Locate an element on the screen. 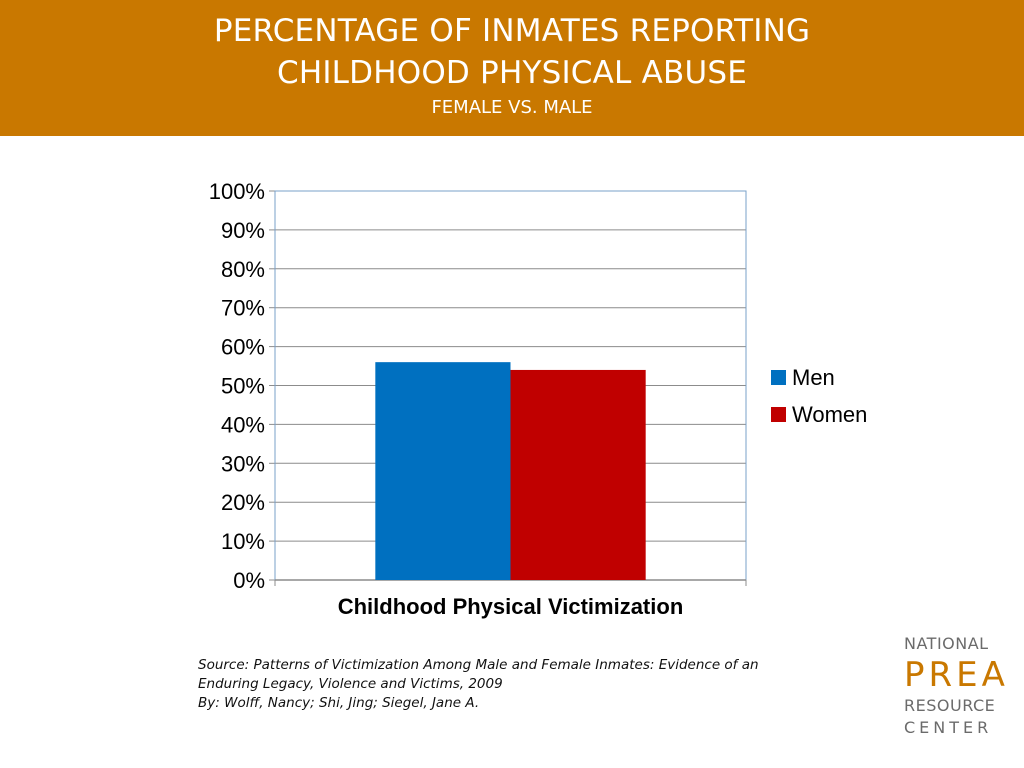 Image resolution: width=1024 pixels, height=768 pixels. y-tick-label: 100% is located at coordinates (237, 191).